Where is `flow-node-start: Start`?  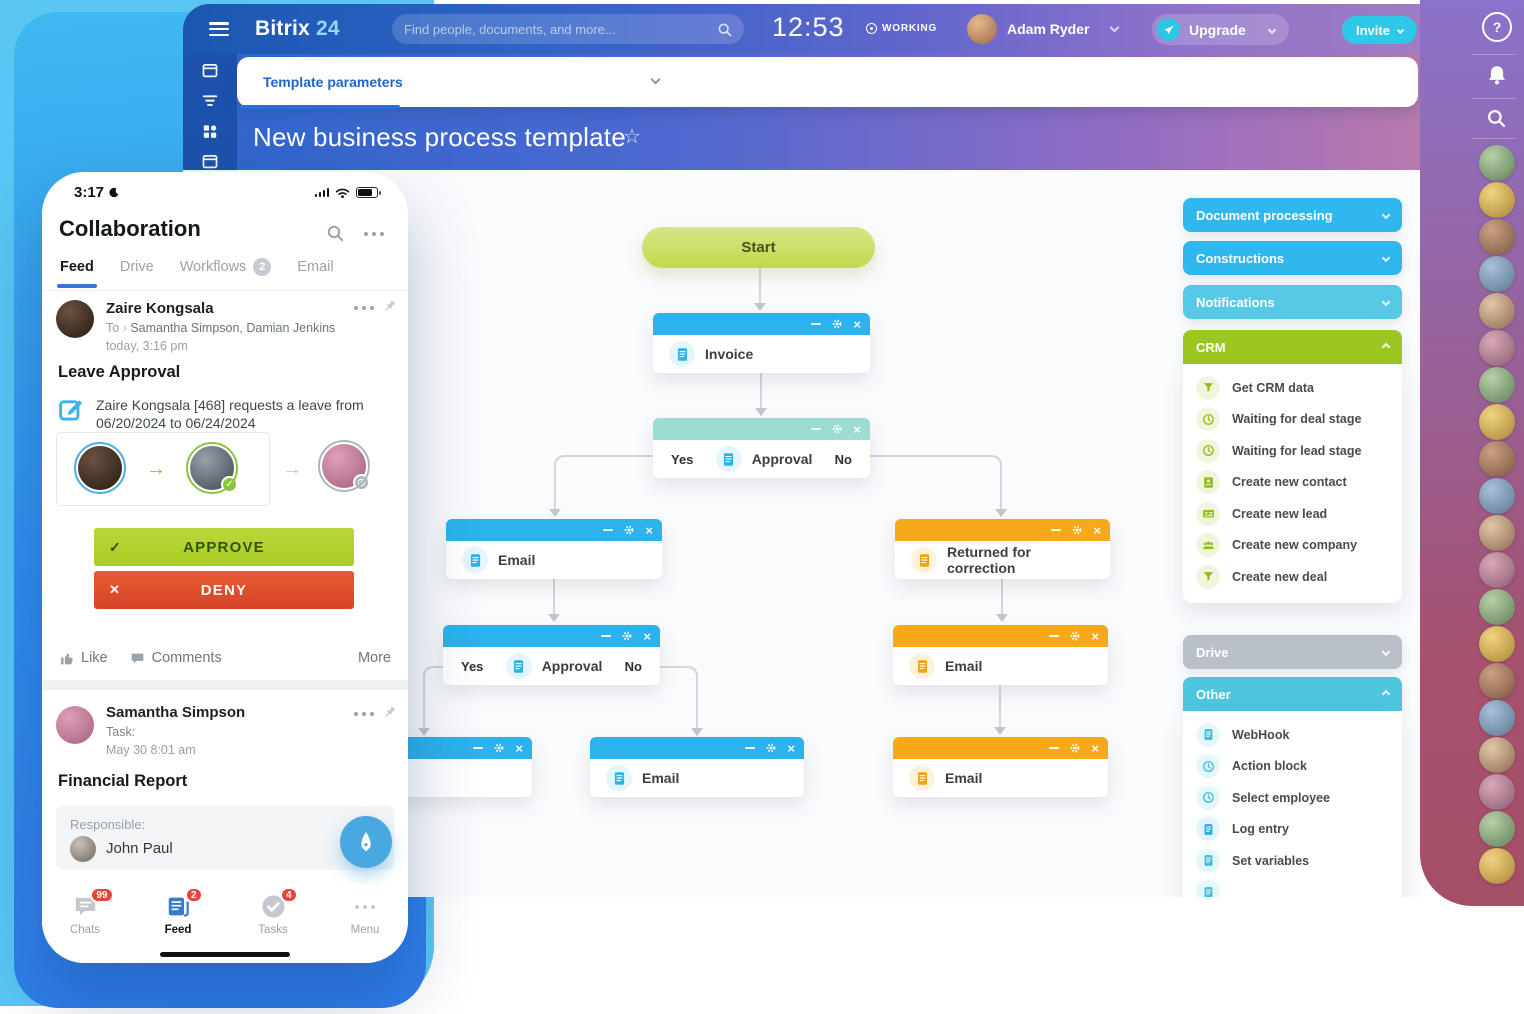
flow-node-start: Start is located at coordinates (758, 247).